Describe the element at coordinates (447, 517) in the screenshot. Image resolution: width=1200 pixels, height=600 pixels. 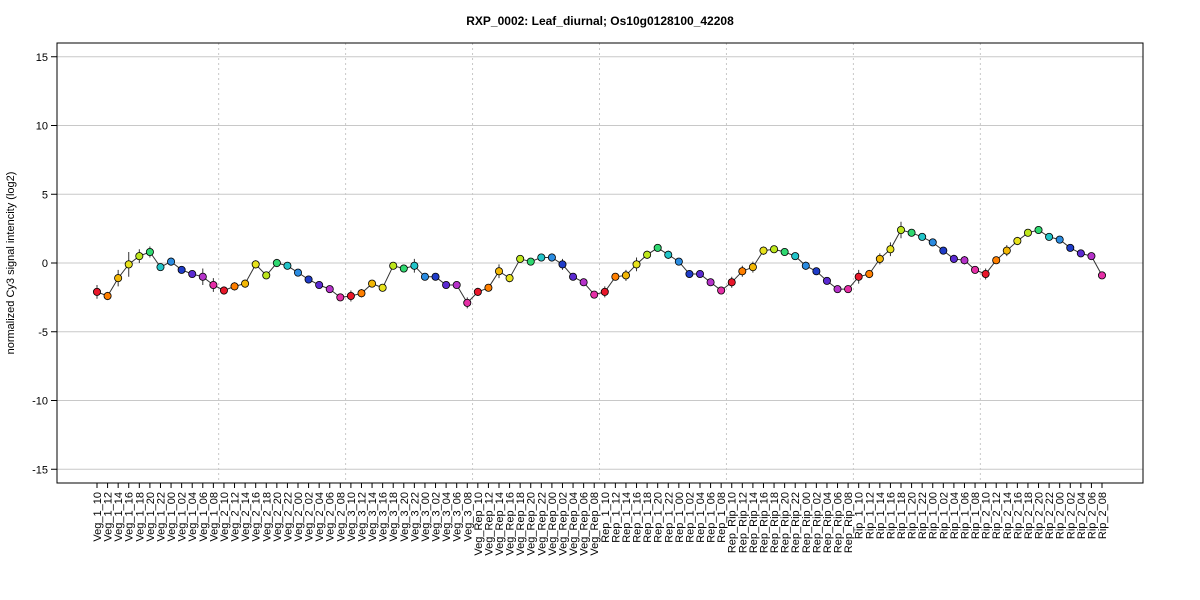
I see `x-tick-label: Veg_3_04` at that location.